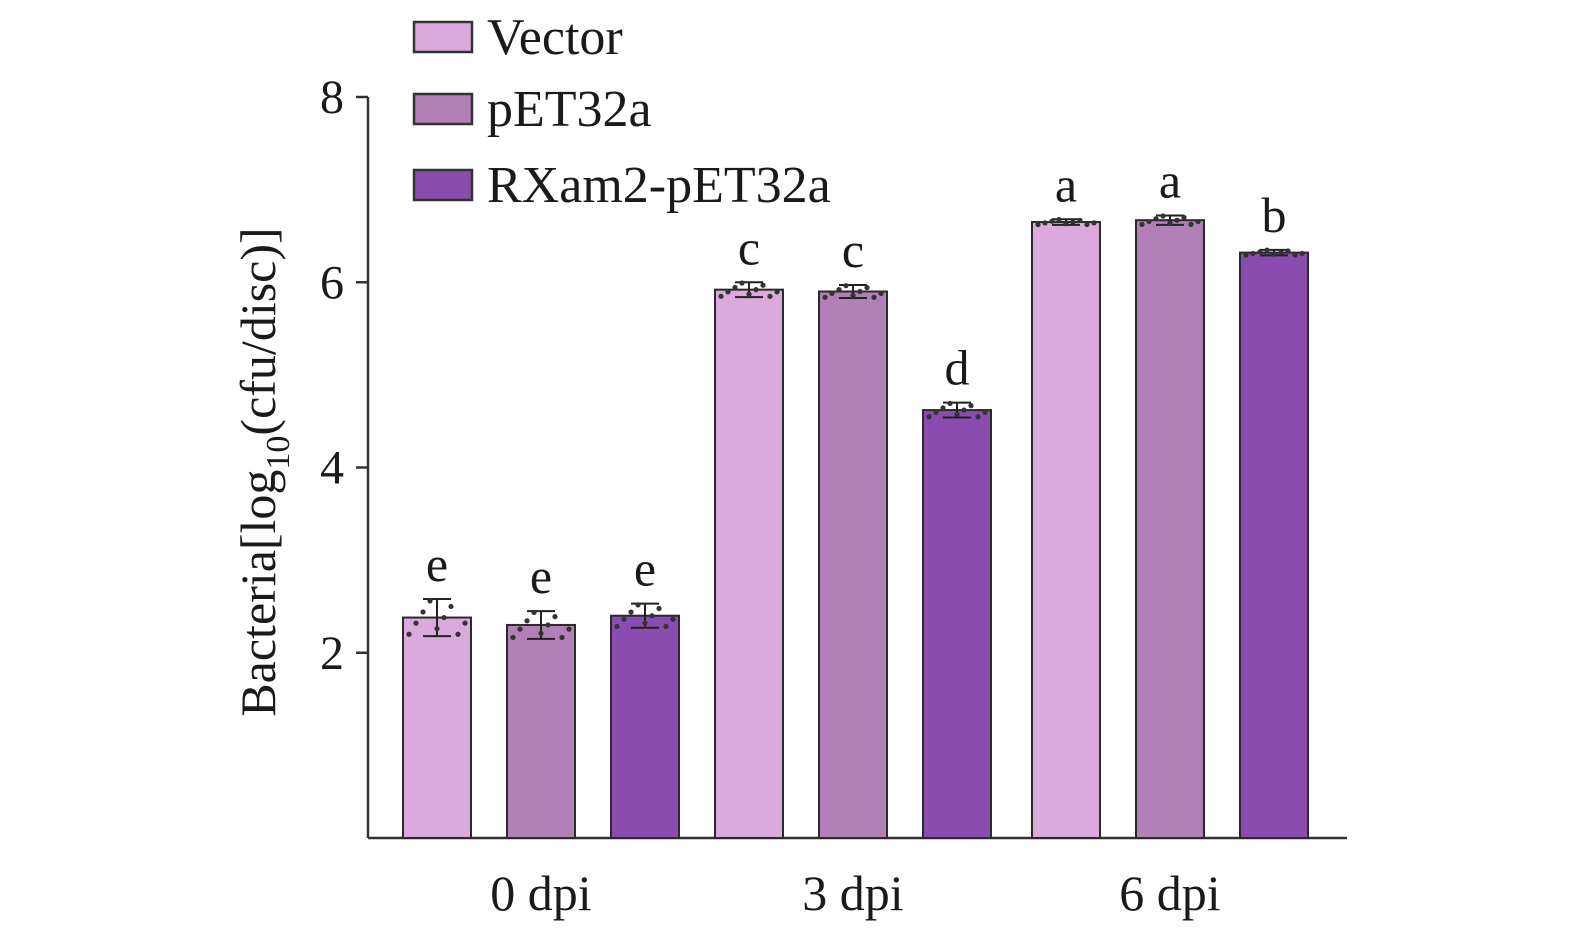  What do you see at coordinates (659, 185) in the screenshot?
I see `legend-label: RXam2-pET32a` at bounding box center [659, 185].